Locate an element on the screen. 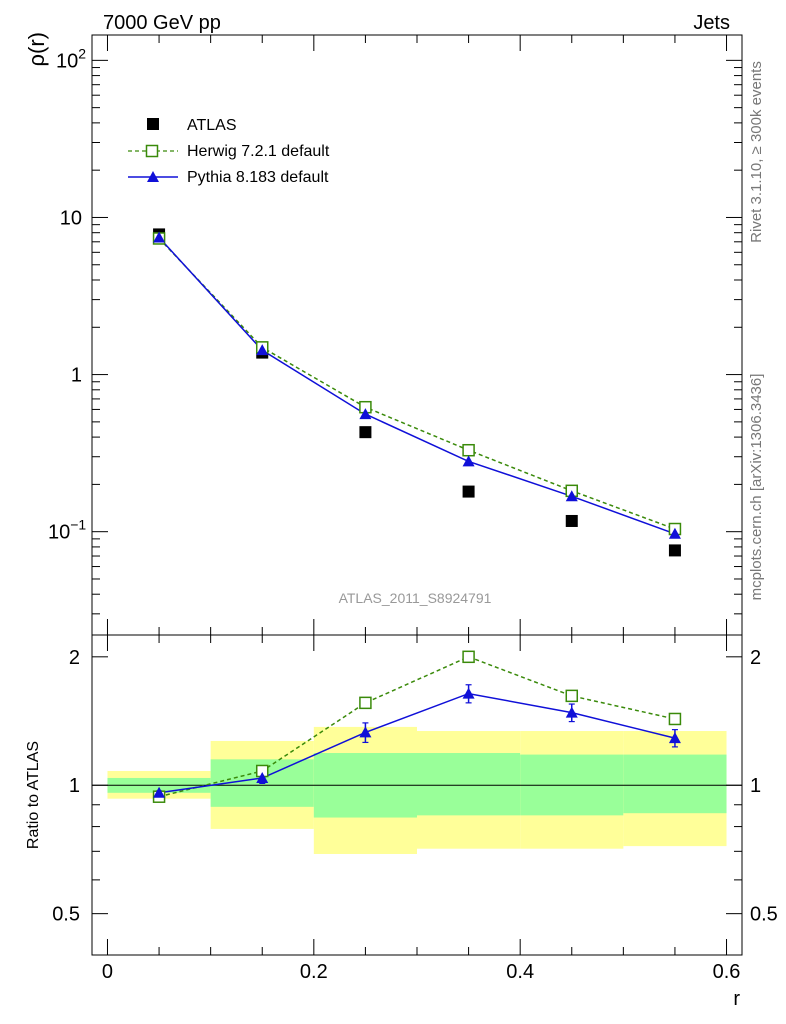  legend-label-atlas: ATLAS is located at coordinates (212, 125).